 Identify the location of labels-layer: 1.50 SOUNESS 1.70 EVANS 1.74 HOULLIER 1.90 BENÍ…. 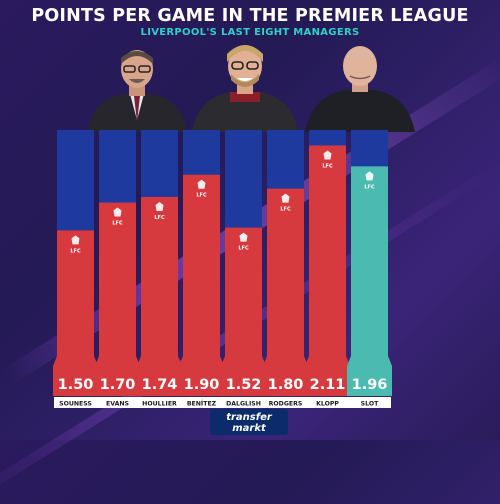
(222, 392).